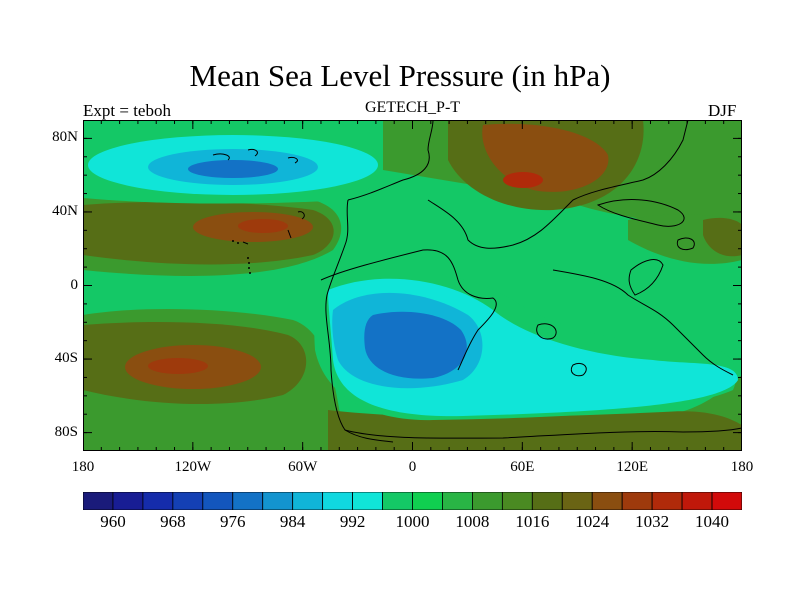 This screenshot has width=800, height=600. Describe the element at coordinates (543, 433) in the screenshot. I see `coastline-southern-edge` at that location.